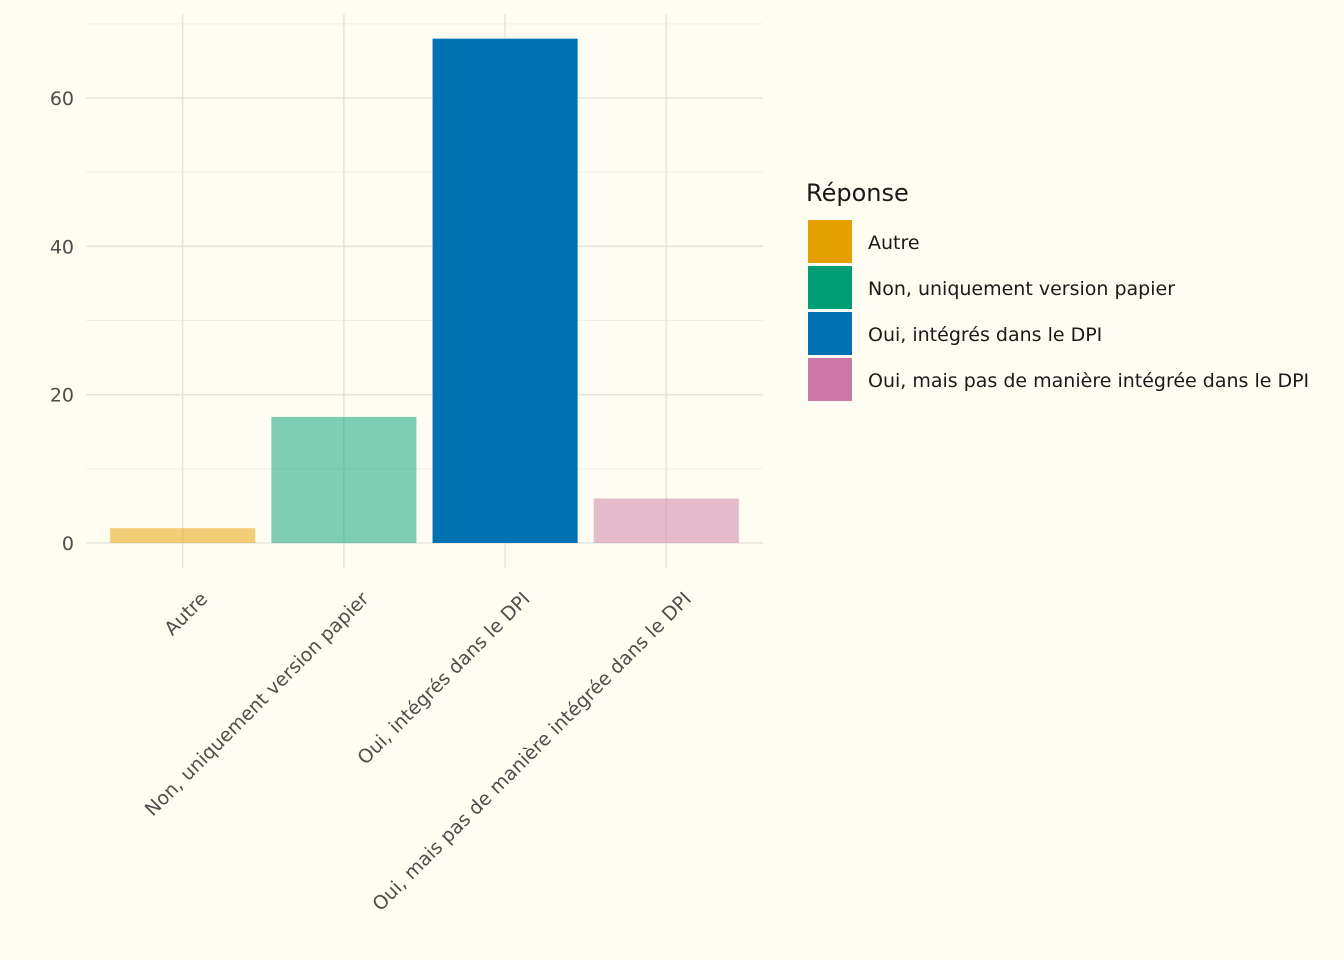 The width and height of the screenshot is (1344, 960). What do you see at coordinates (68, 544) in the screenshot?
I see `y-tick-label: 0` at bounding box center [68, 544].